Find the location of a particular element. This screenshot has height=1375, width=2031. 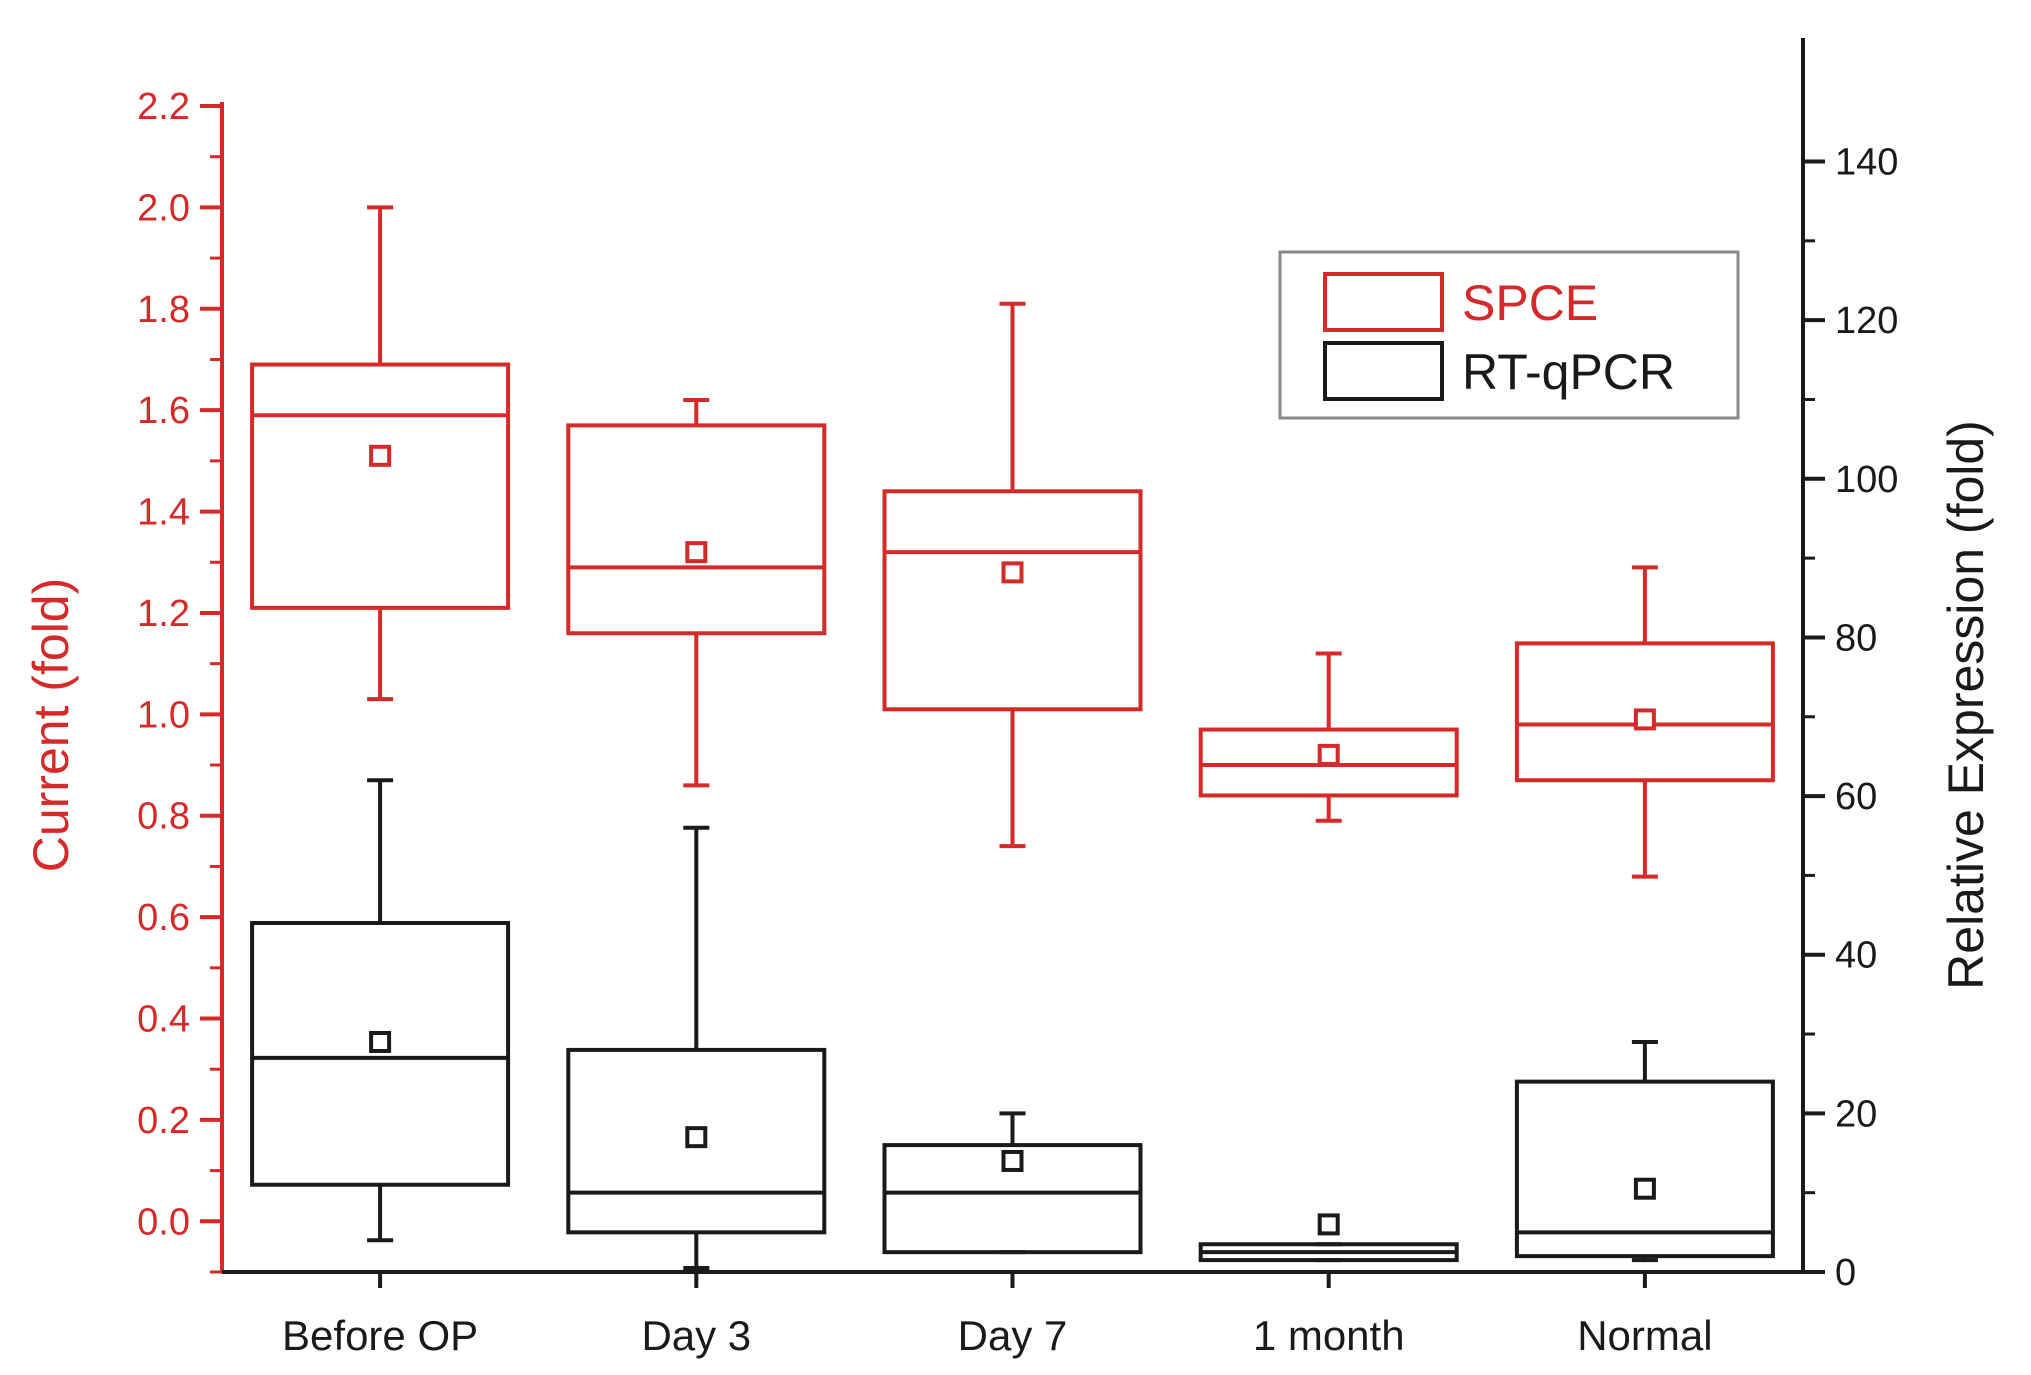

right-tick-label: 80 is located at coordinates (1856, 638).